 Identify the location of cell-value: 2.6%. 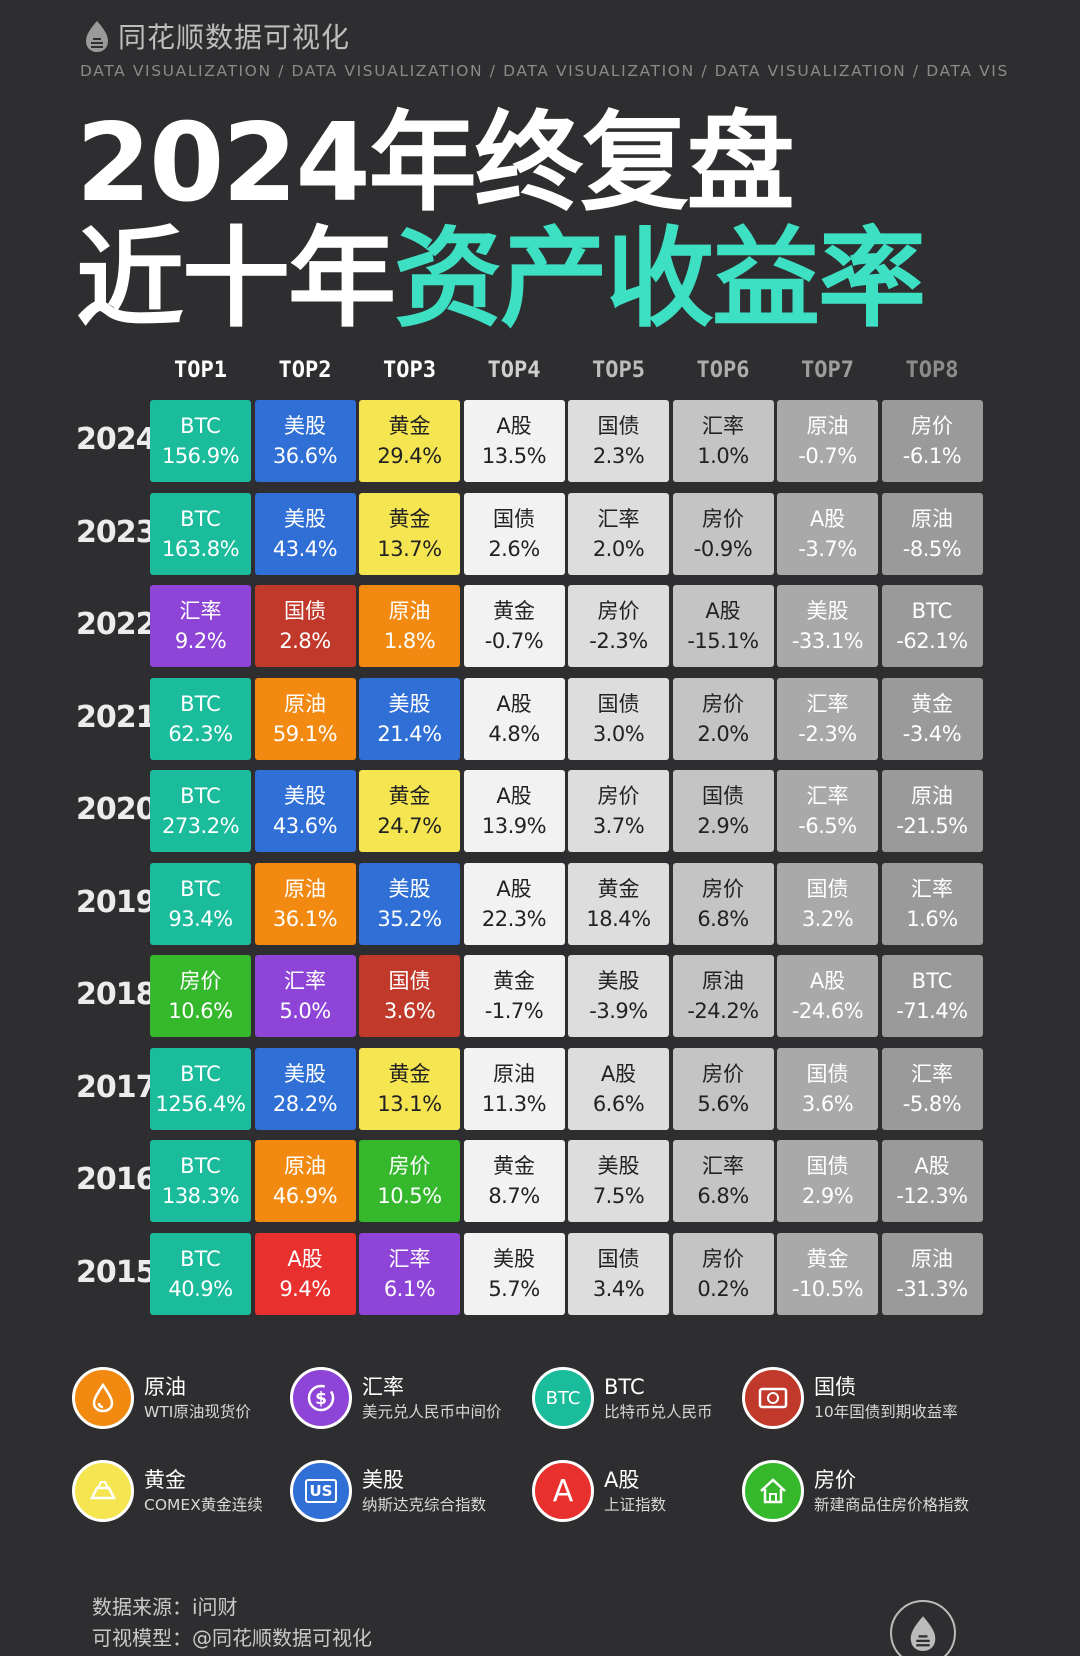
(514, 548).